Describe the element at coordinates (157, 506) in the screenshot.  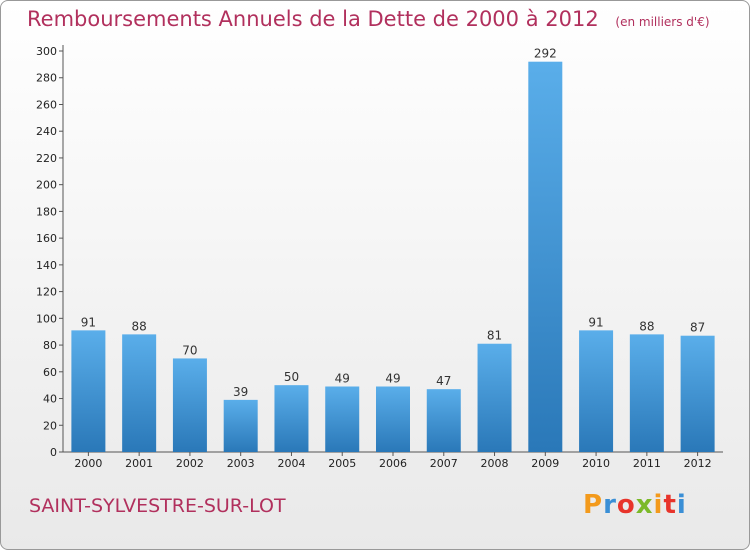
I see `commune-name: SAINT-SYLVESTRE-SUR-LOT` at that location.